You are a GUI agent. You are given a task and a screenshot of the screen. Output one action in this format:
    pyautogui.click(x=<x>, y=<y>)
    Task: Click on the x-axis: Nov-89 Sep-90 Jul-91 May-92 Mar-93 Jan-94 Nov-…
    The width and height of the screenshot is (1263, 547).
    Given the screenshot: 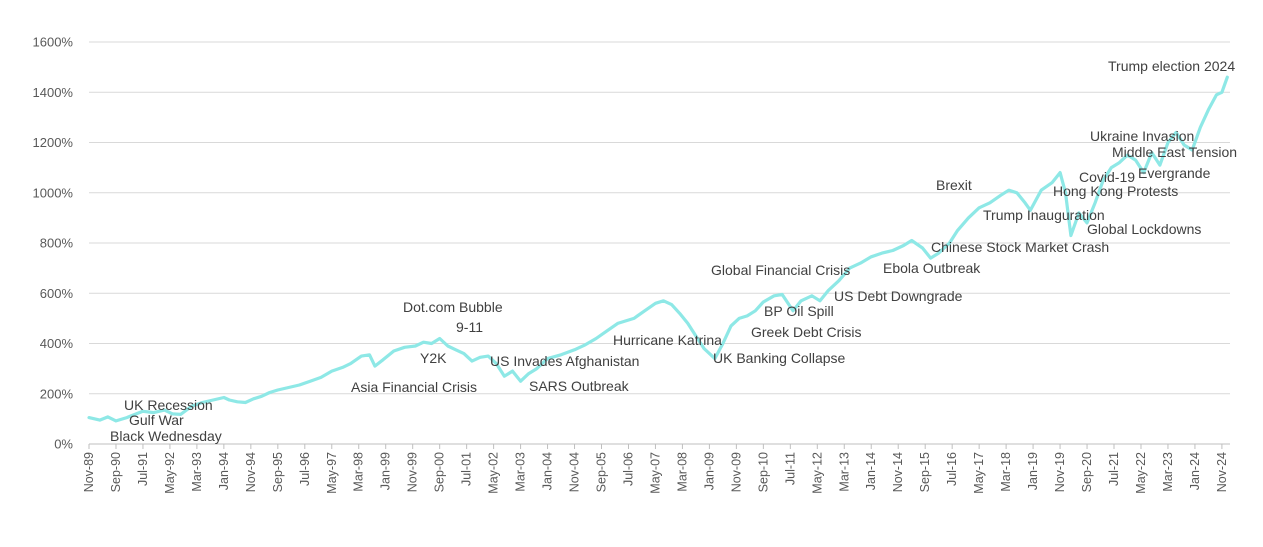 What is the action you would take?
    pyautogui.click(x=655, y=469)
    